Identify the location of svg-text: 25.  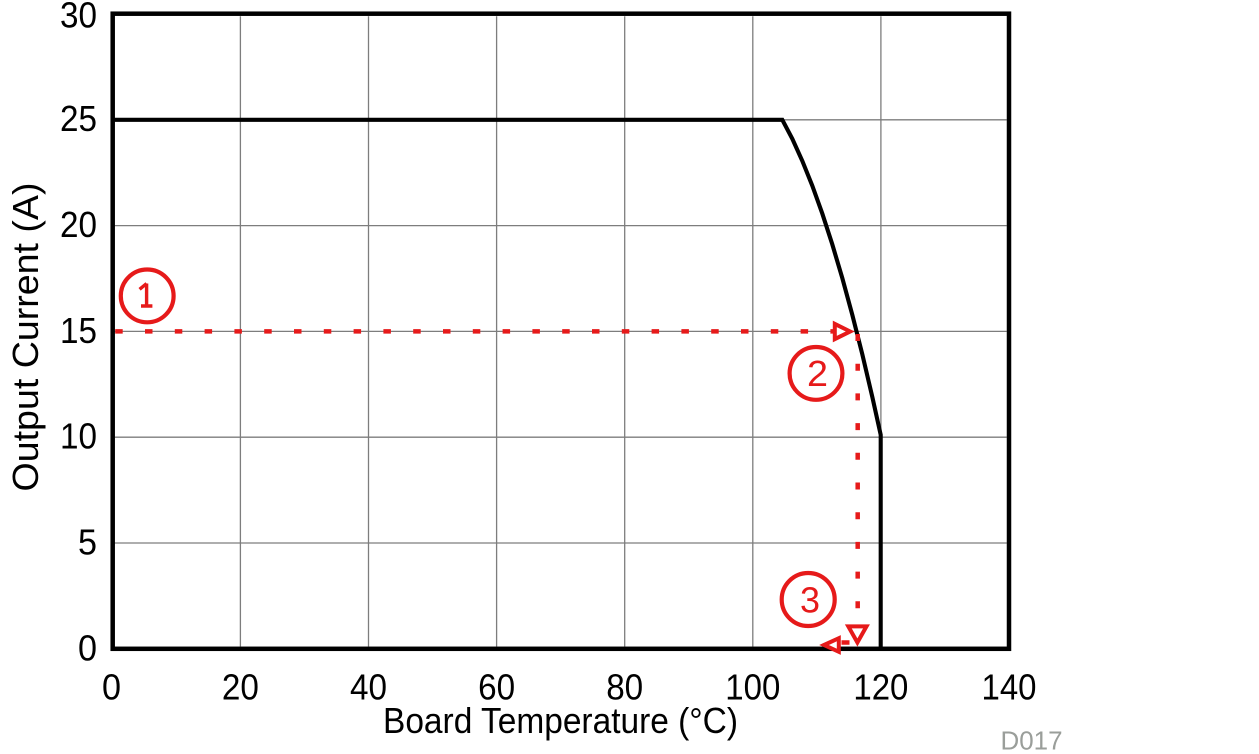
(78, 118).